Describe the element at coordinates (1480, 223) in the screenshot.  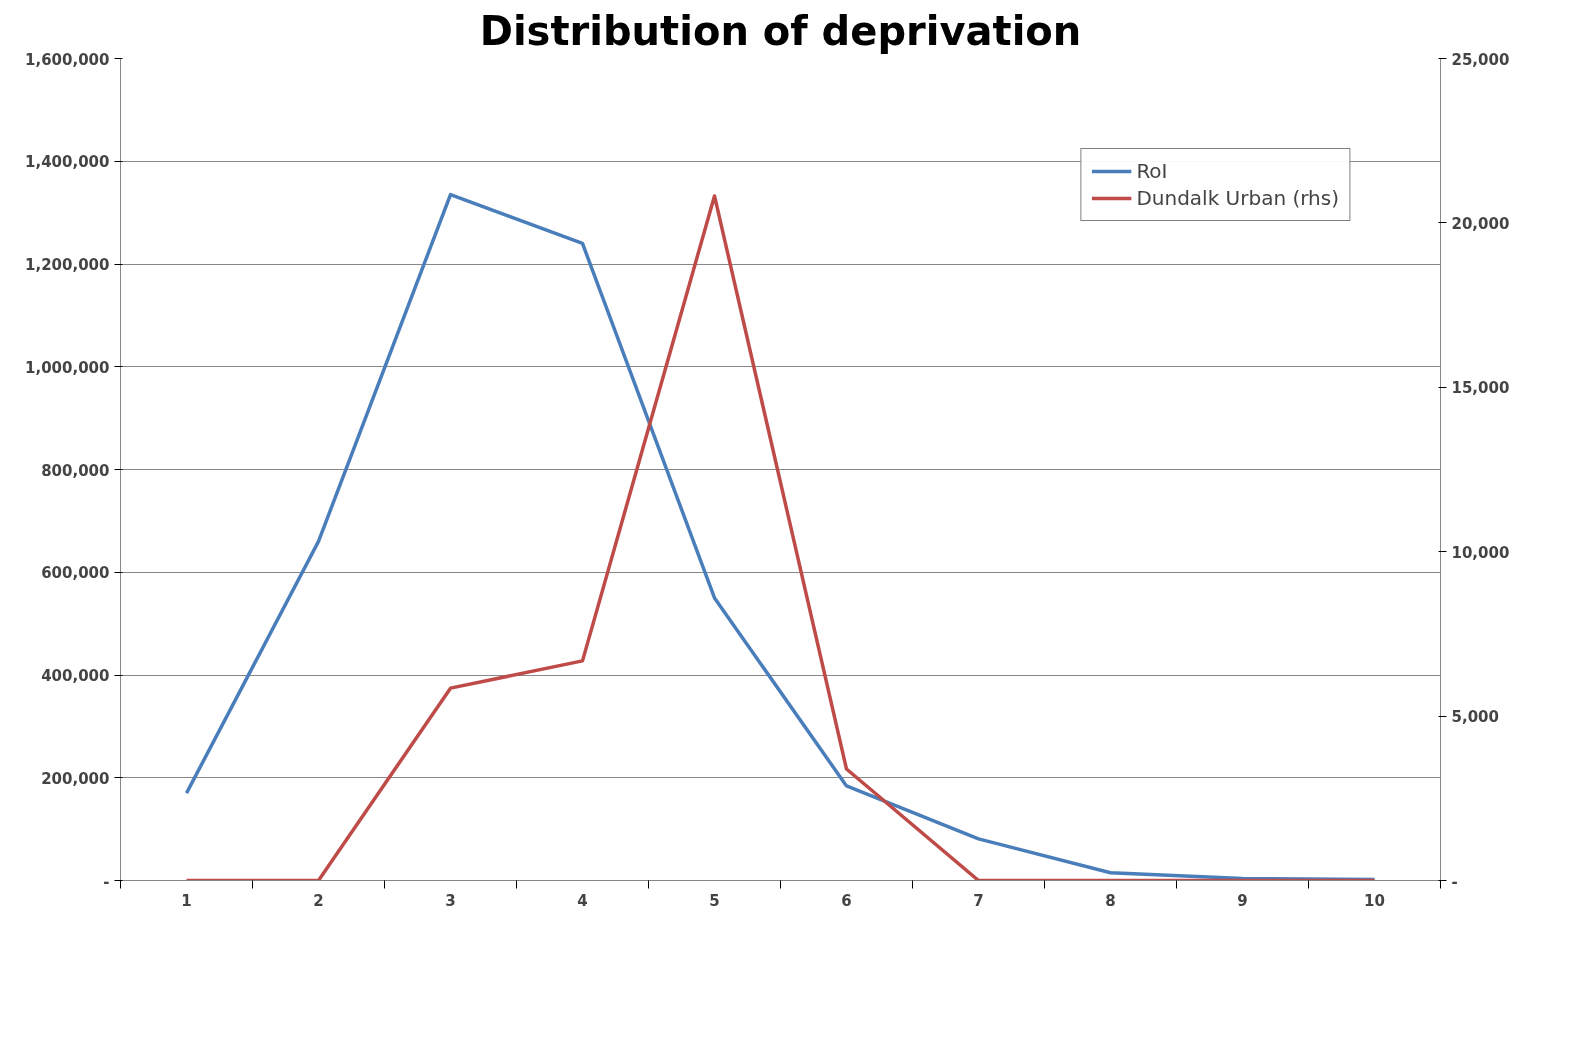
I see `y2-tick-label: 20,000` at that location.